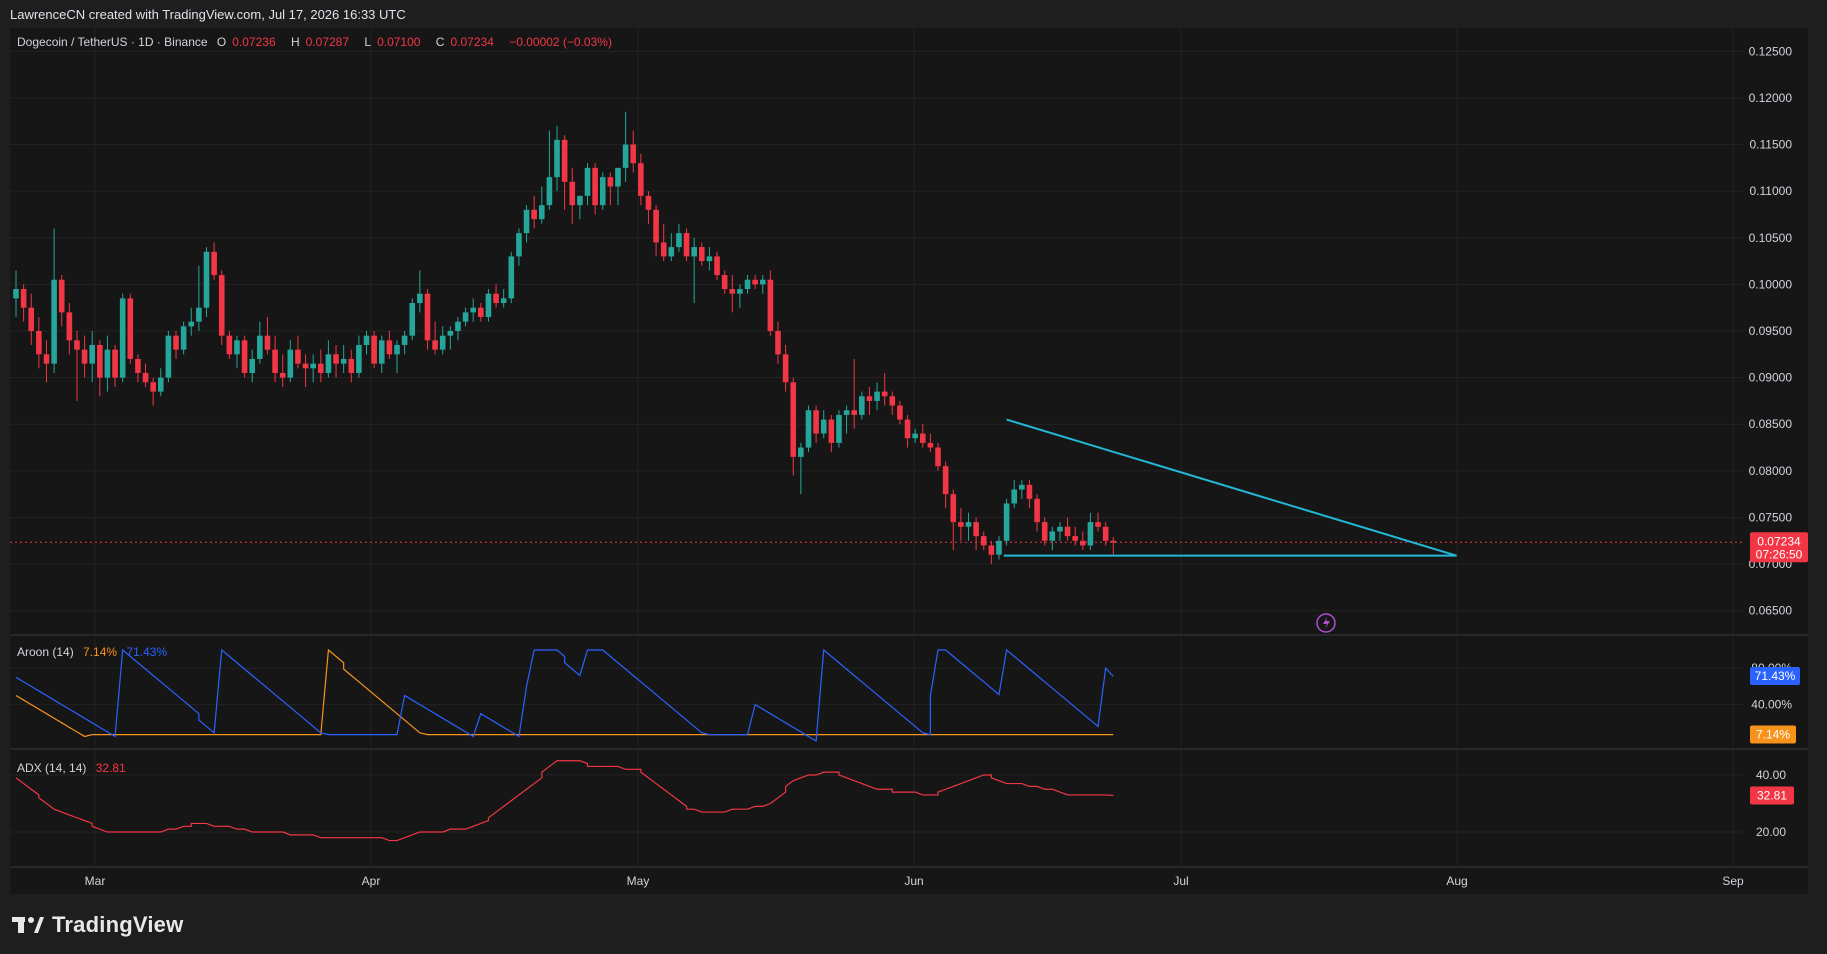 The width and height of the screenshot is (1827, 954). What do you see at coordinates (112, 42) in the screenshot?
I see `symbol-name: Dogecoin / TetherUS · 1D · Binance` at bounding box center [112, 42].